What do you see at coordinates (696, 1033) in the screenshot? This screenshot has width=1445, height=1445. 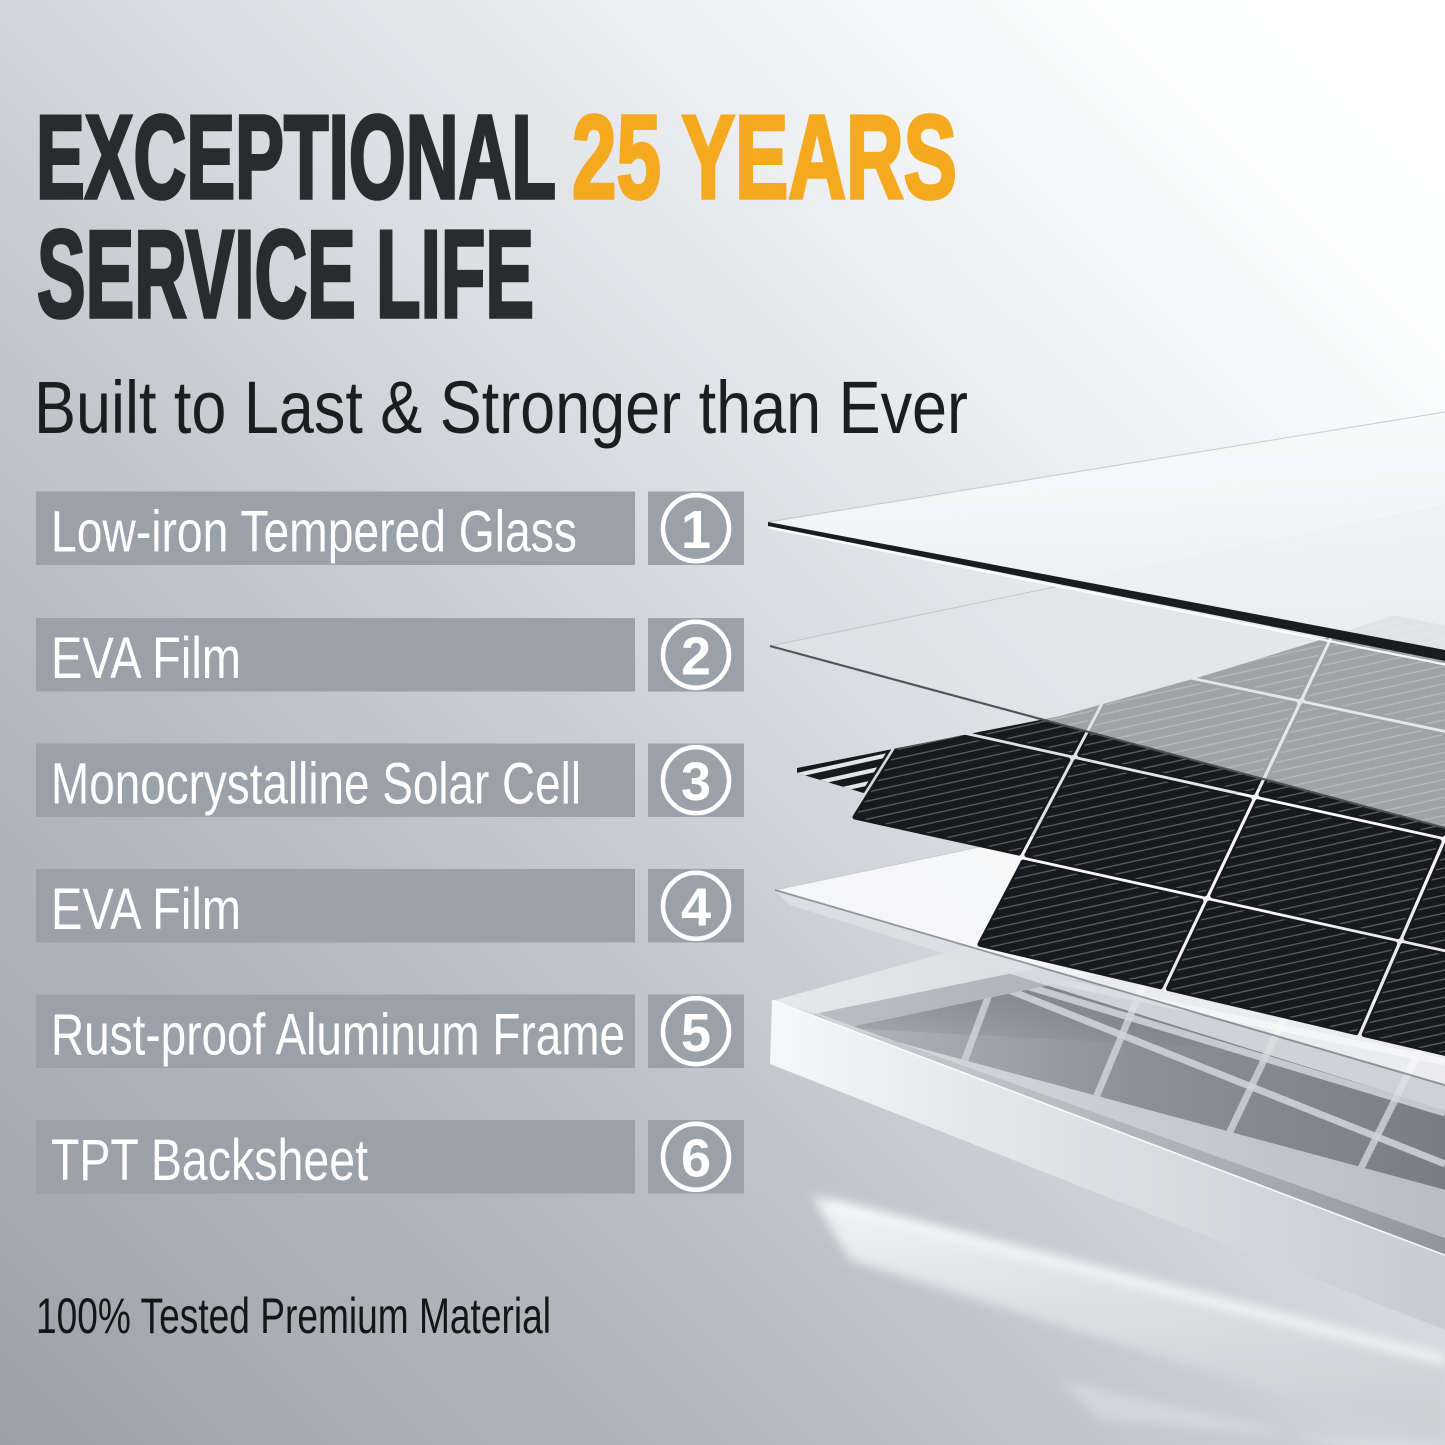 I see `svg-text: 5` at bounding box center [696, 1033].